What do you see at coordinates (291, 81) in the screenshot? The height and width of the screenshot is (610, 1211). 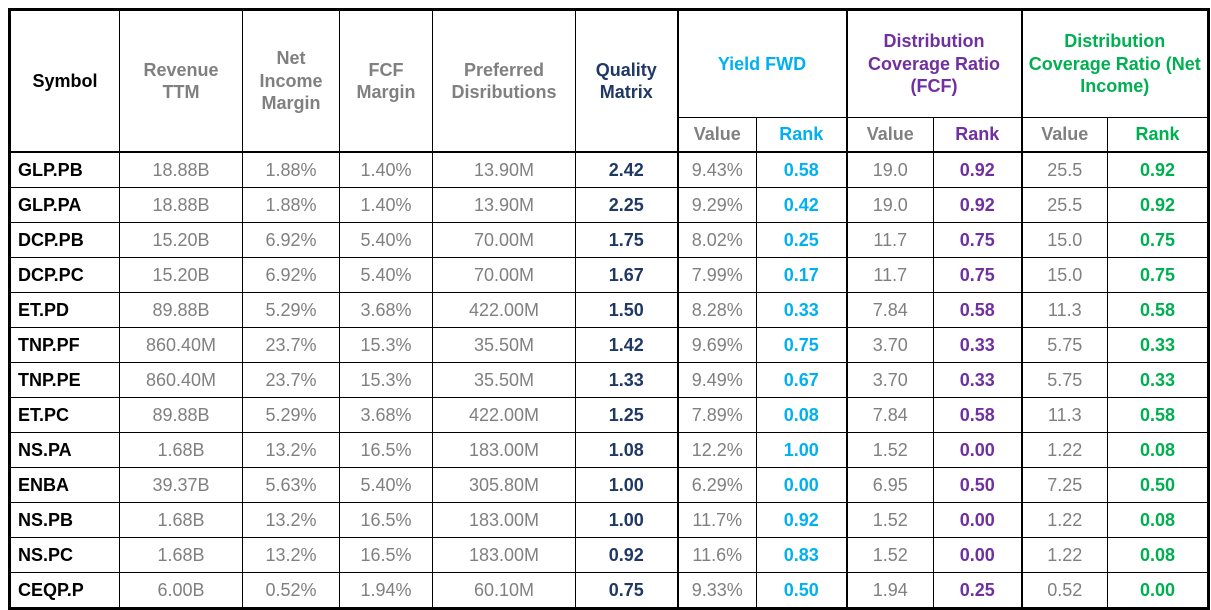 I see `col-header-net-income-margin: Net Income Margin` at bounding box center [291, 81].